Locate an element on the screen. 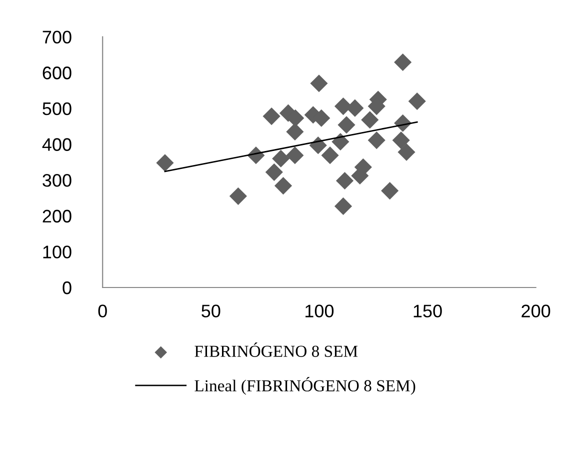 The height and width of the screenshot is (460, 570). y-tick-label: 500 is located at coordinates (57, 109).